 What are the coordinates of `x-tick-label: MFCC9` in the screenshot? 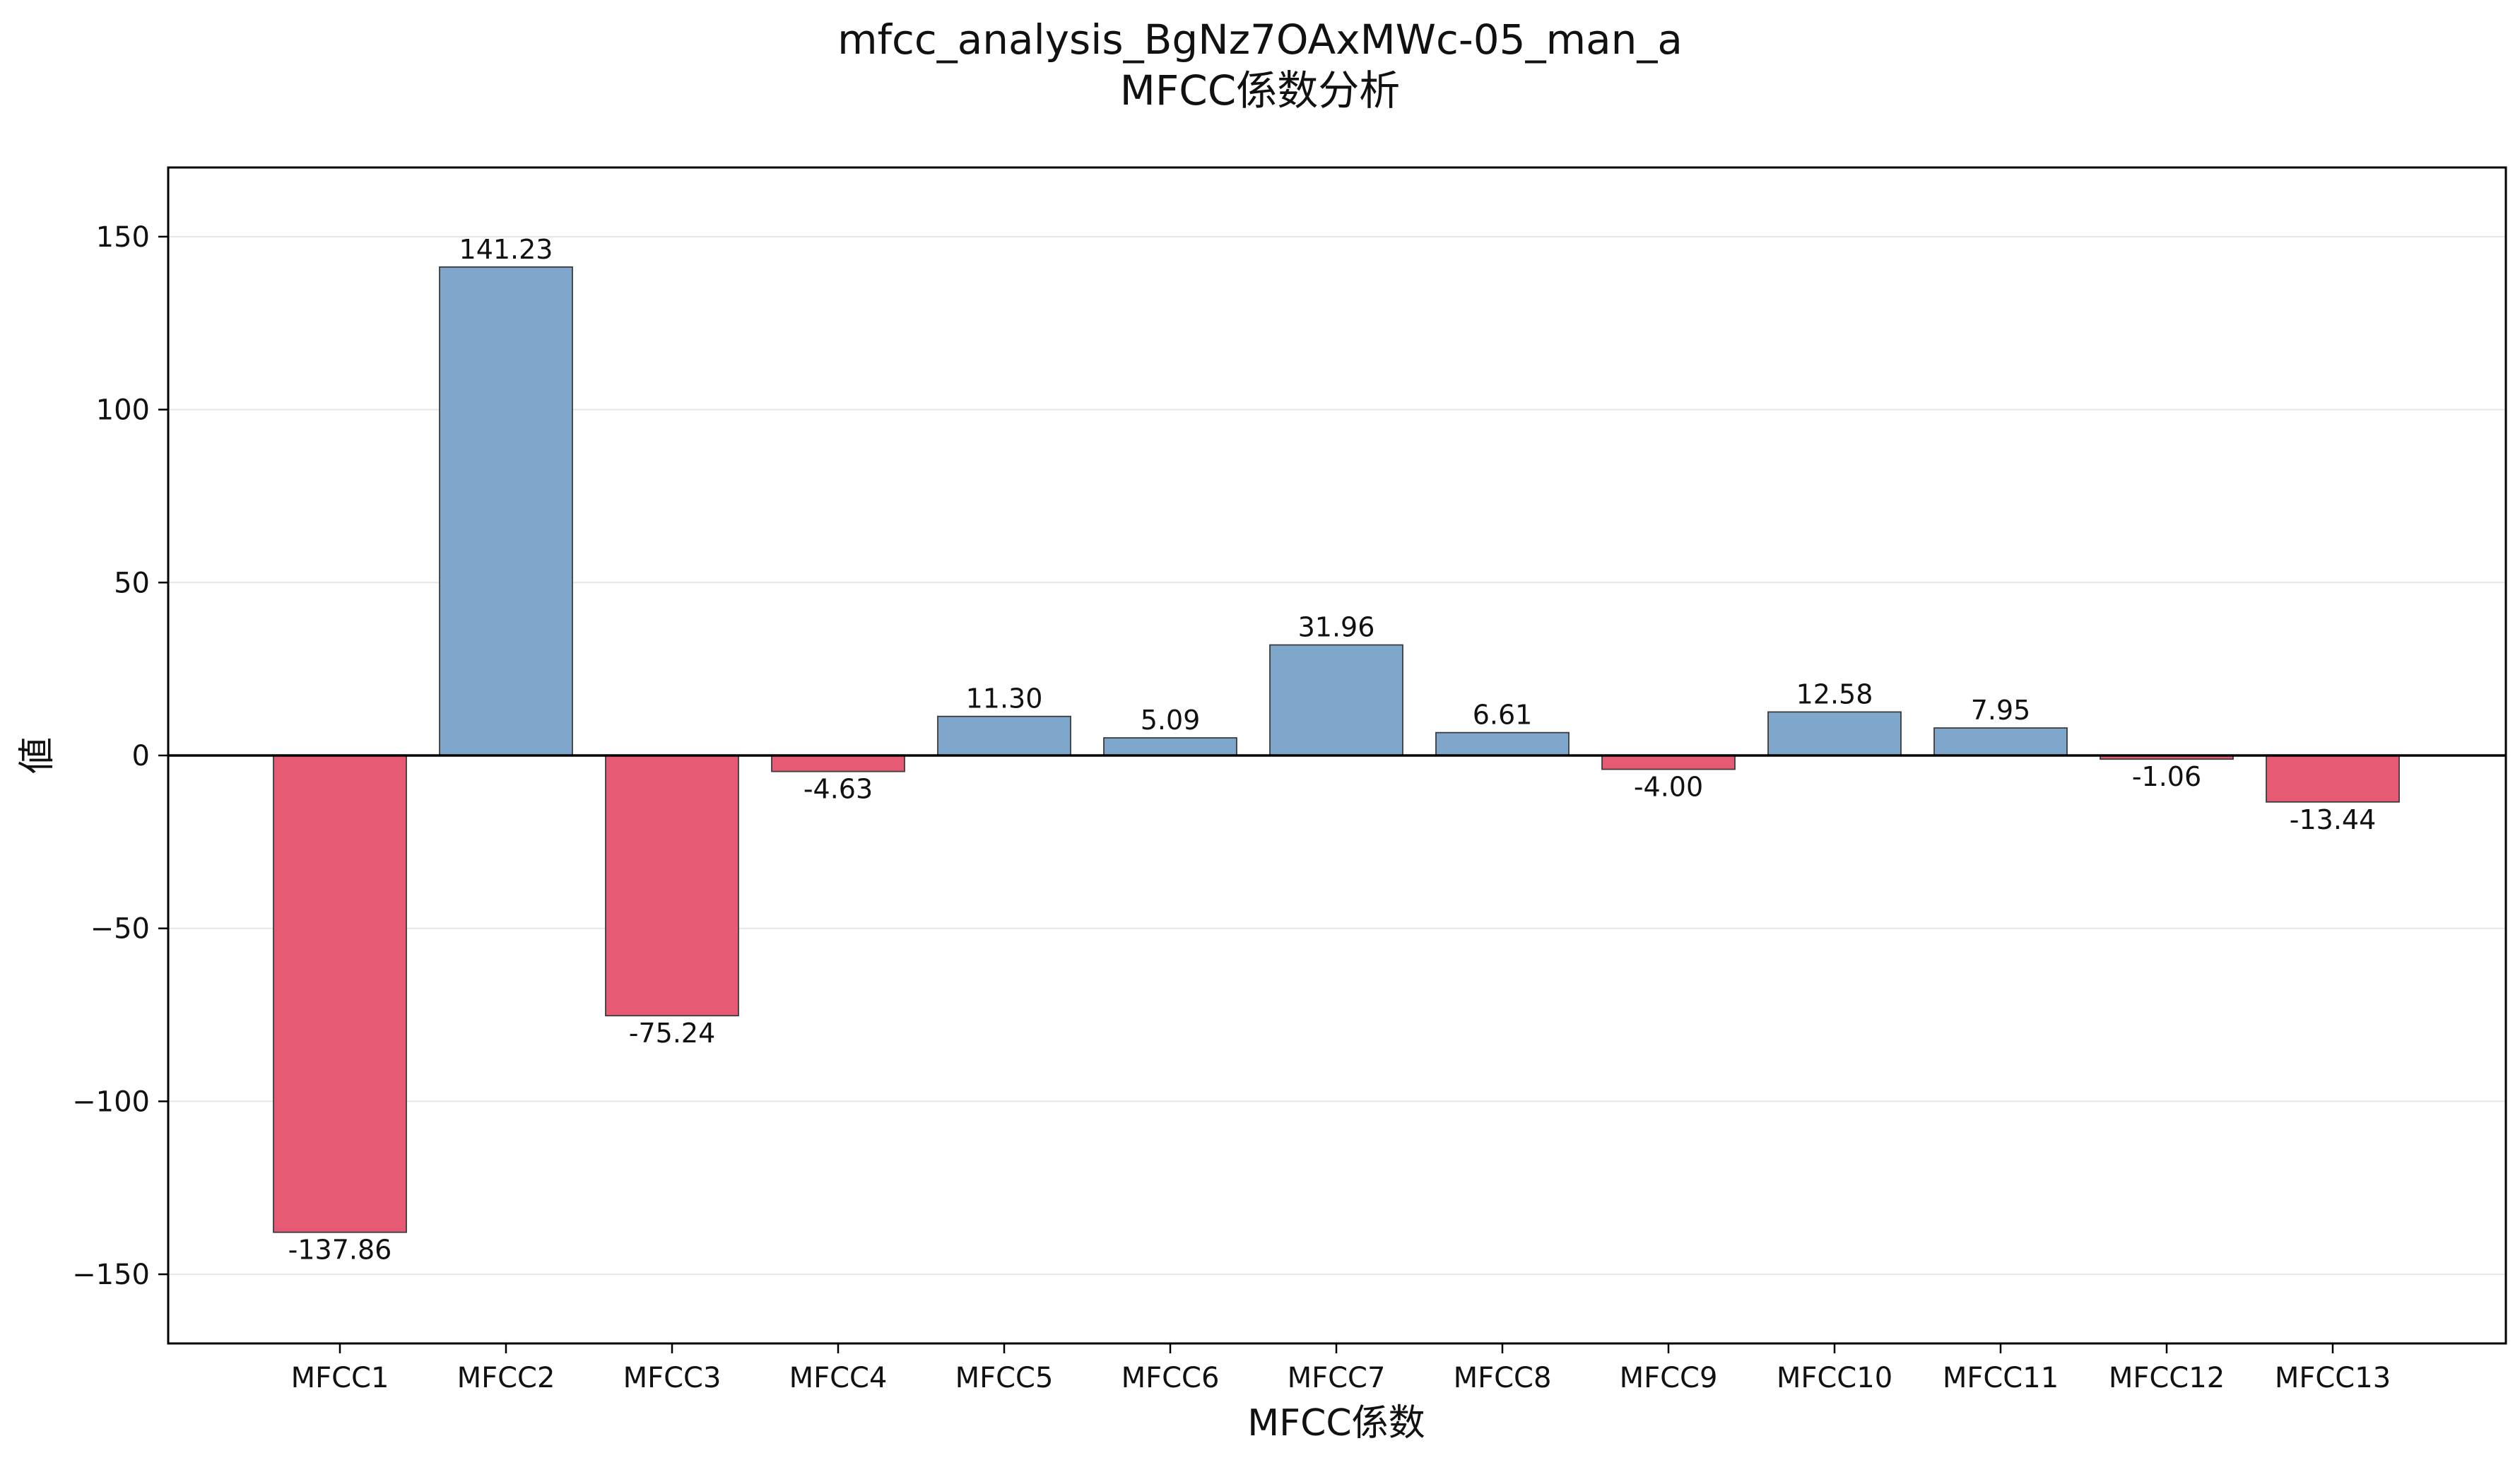 It's located at (1669, 1378).